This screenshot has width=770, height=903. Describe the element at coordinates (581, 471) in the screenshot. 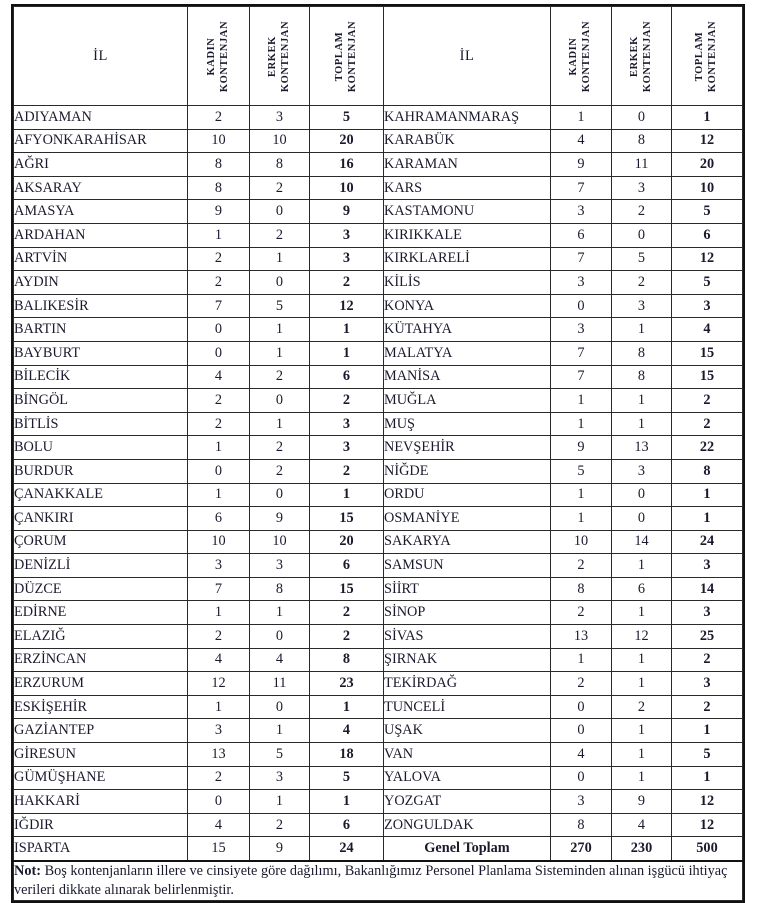

I see `cell-kadin-right: 5` at that location.